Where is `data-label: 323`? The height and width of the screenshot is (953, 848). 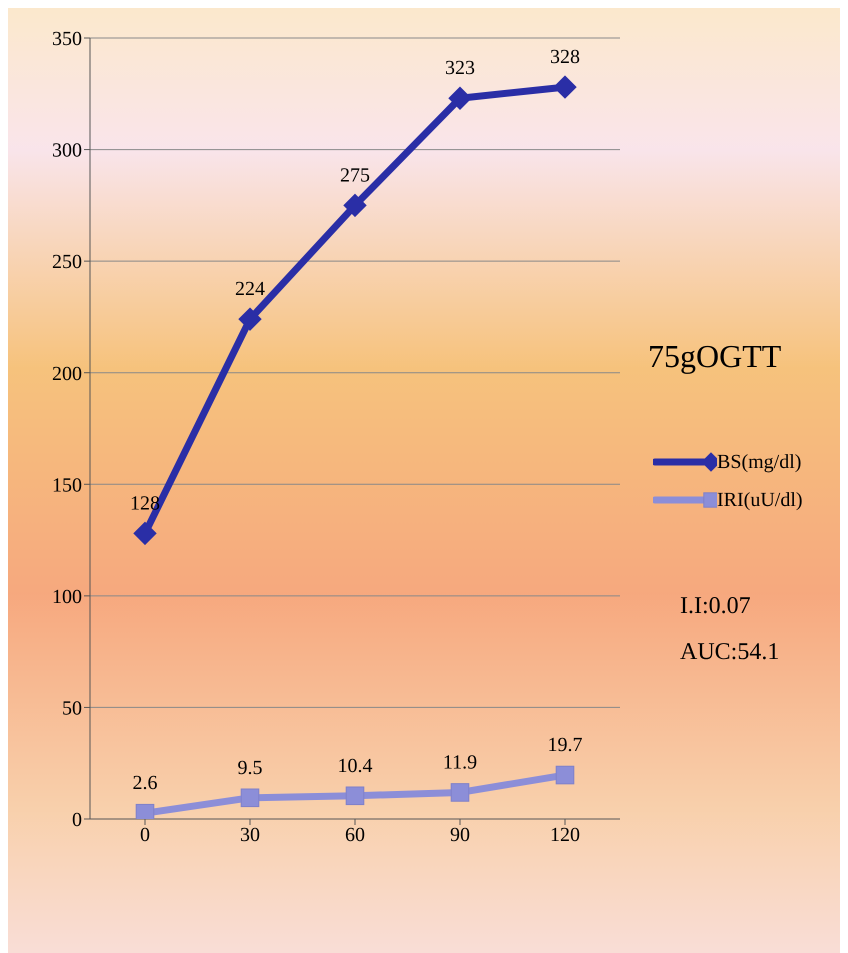
data-label: 323 is located at coordinates (460, 68).